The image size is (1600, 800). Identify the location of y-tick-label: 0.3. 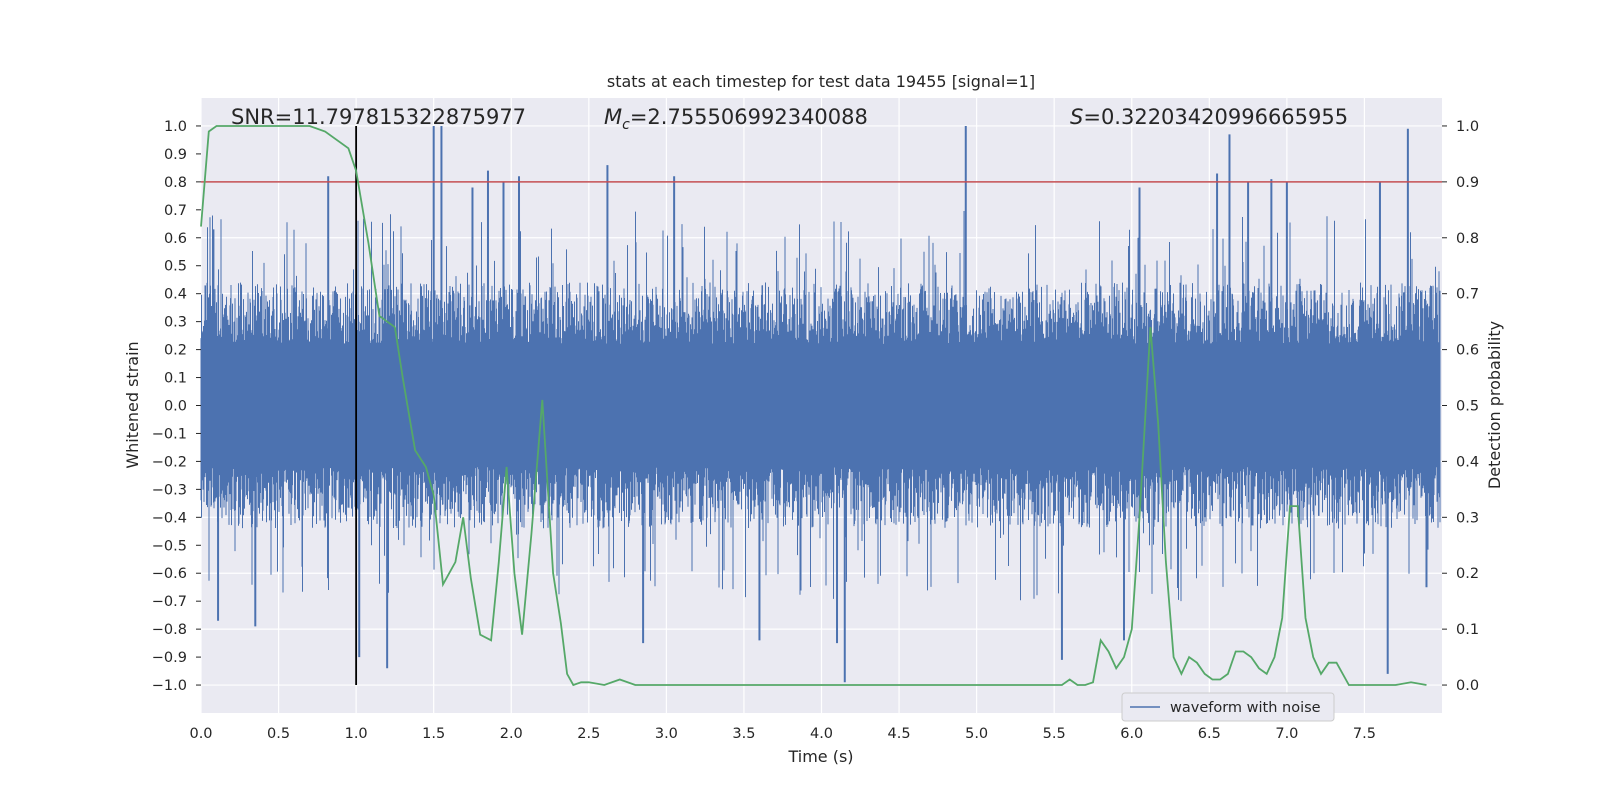
(175, 323).